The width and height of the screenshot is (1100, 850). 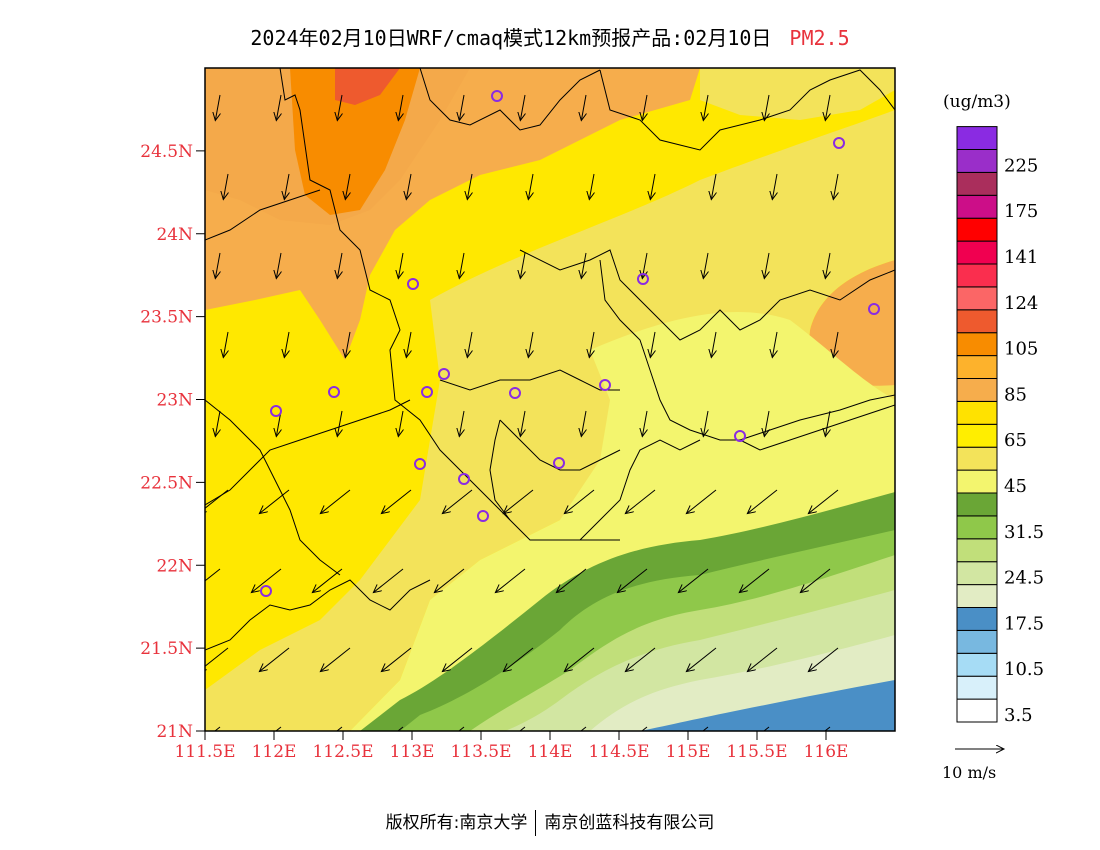 I want to click on colorbar-label: 24.5, so click(x=1024, y=578).